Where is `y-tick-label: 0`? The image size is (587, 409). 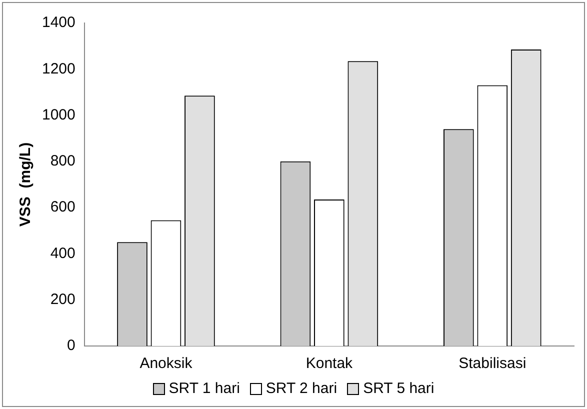
y-tick-label: 0 is located at coordinates (71, 345).